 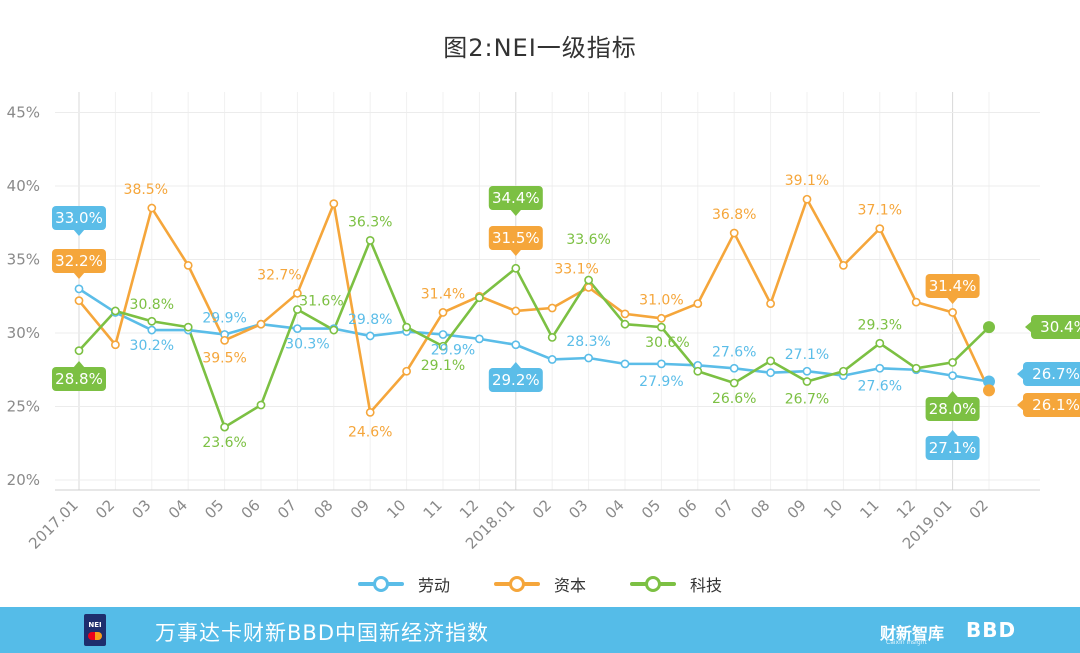 I want to click on callout-label: 30.4%, so click(x=1052, y=327).